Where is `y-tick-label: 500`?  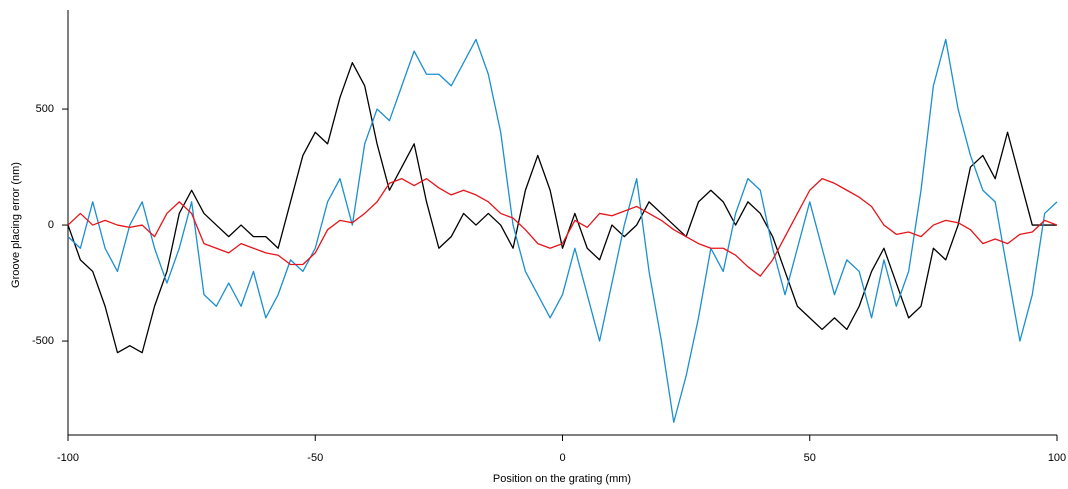
y-tick-label: 500 is located at coordinates (45, 109).